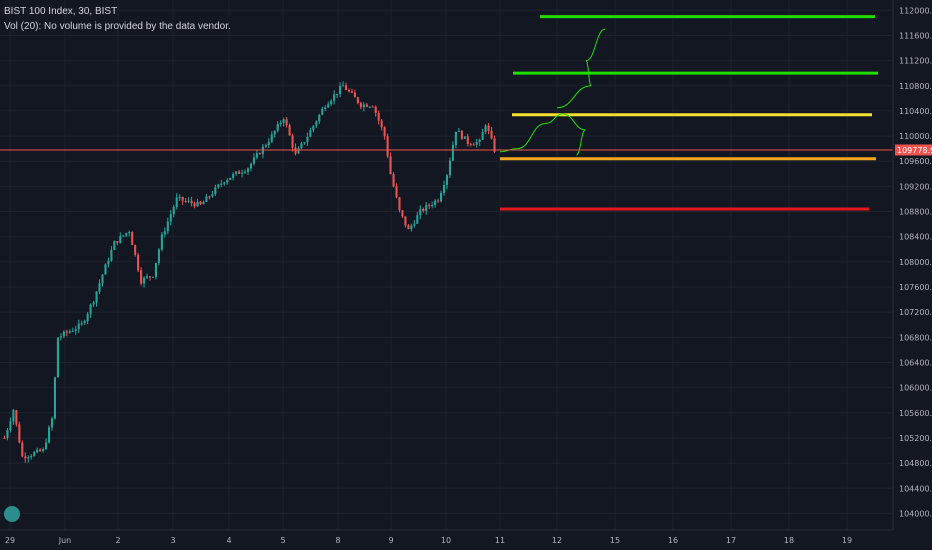  I want to click on bottom-axis, so click(446, 540).